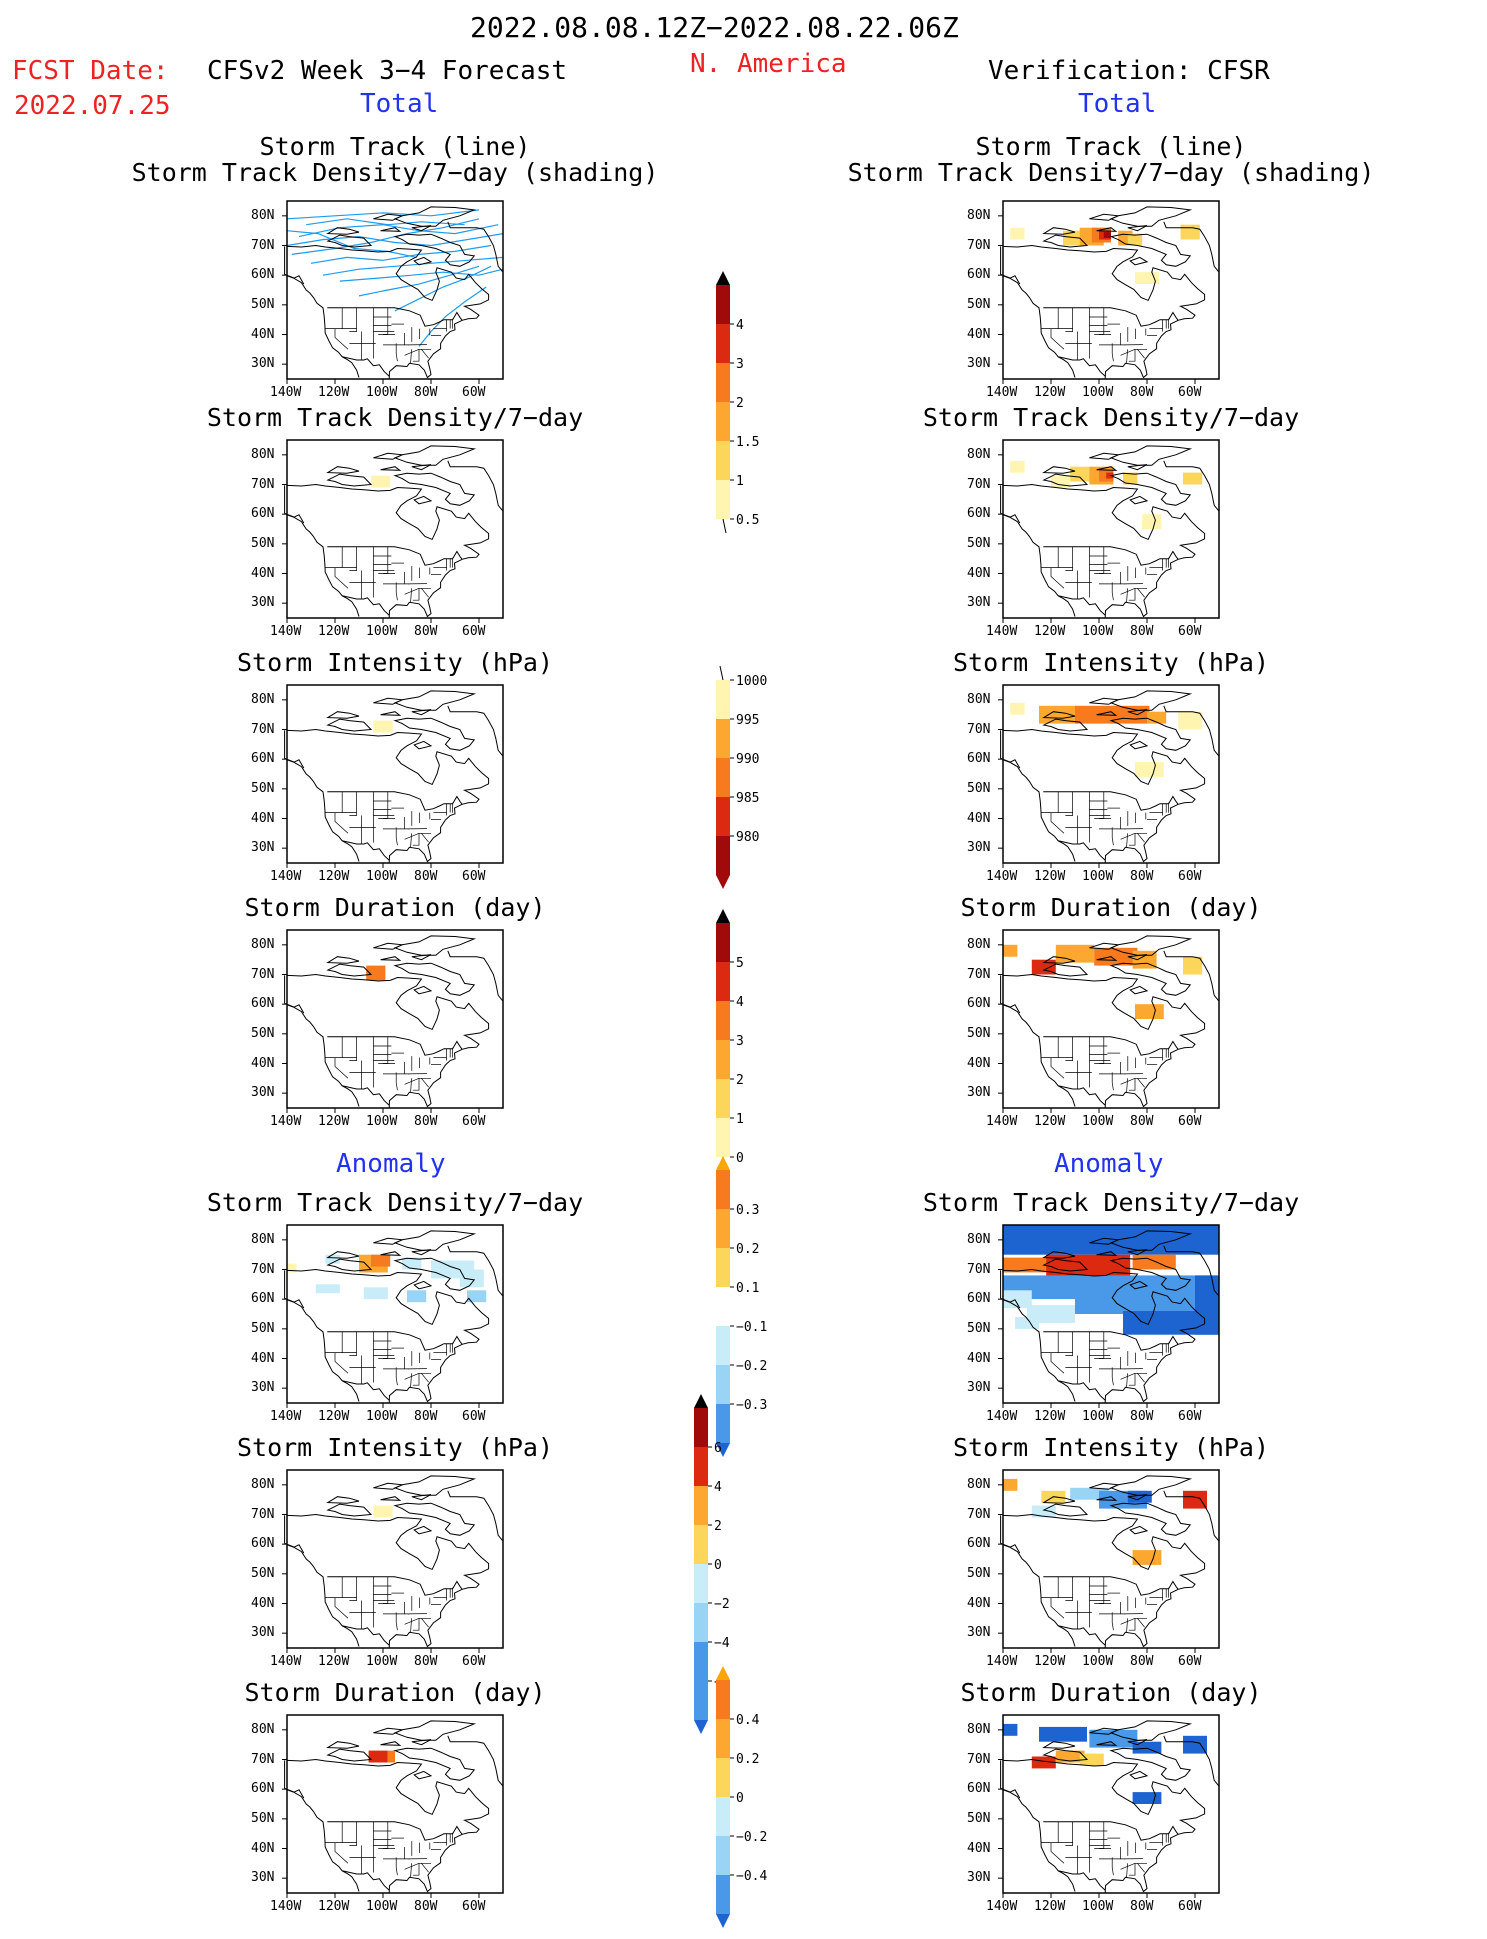 The image size is (1487, 1939). What do you see at coordinates (1111, 529) in the screenshot?
I see `map-canvas` at bounding box center [1111, 529].